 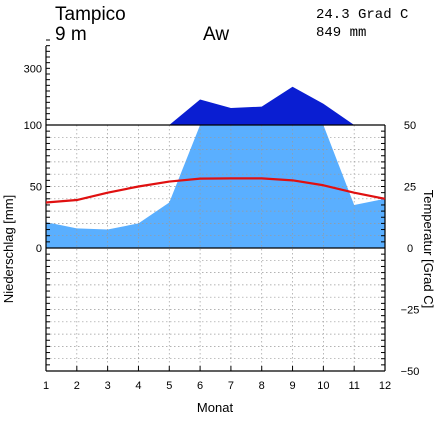 I want to click on precipitation-excess-area, so click(x=215, y=105).